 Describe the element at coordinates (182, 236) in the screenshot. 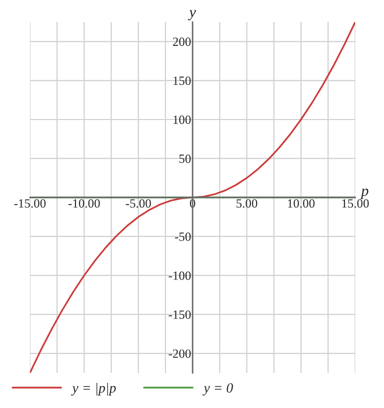

I see `y-tick-label: -50` at that location.